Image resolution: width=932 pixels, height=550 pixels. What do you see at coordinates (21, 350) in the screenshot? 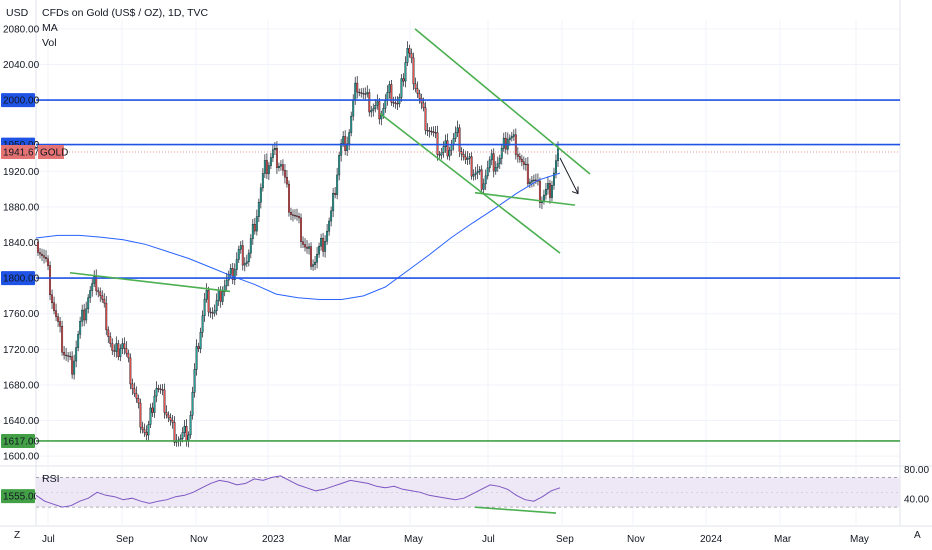
I see `y-tick-label: 1720.00` at bounding box center [21, 350].